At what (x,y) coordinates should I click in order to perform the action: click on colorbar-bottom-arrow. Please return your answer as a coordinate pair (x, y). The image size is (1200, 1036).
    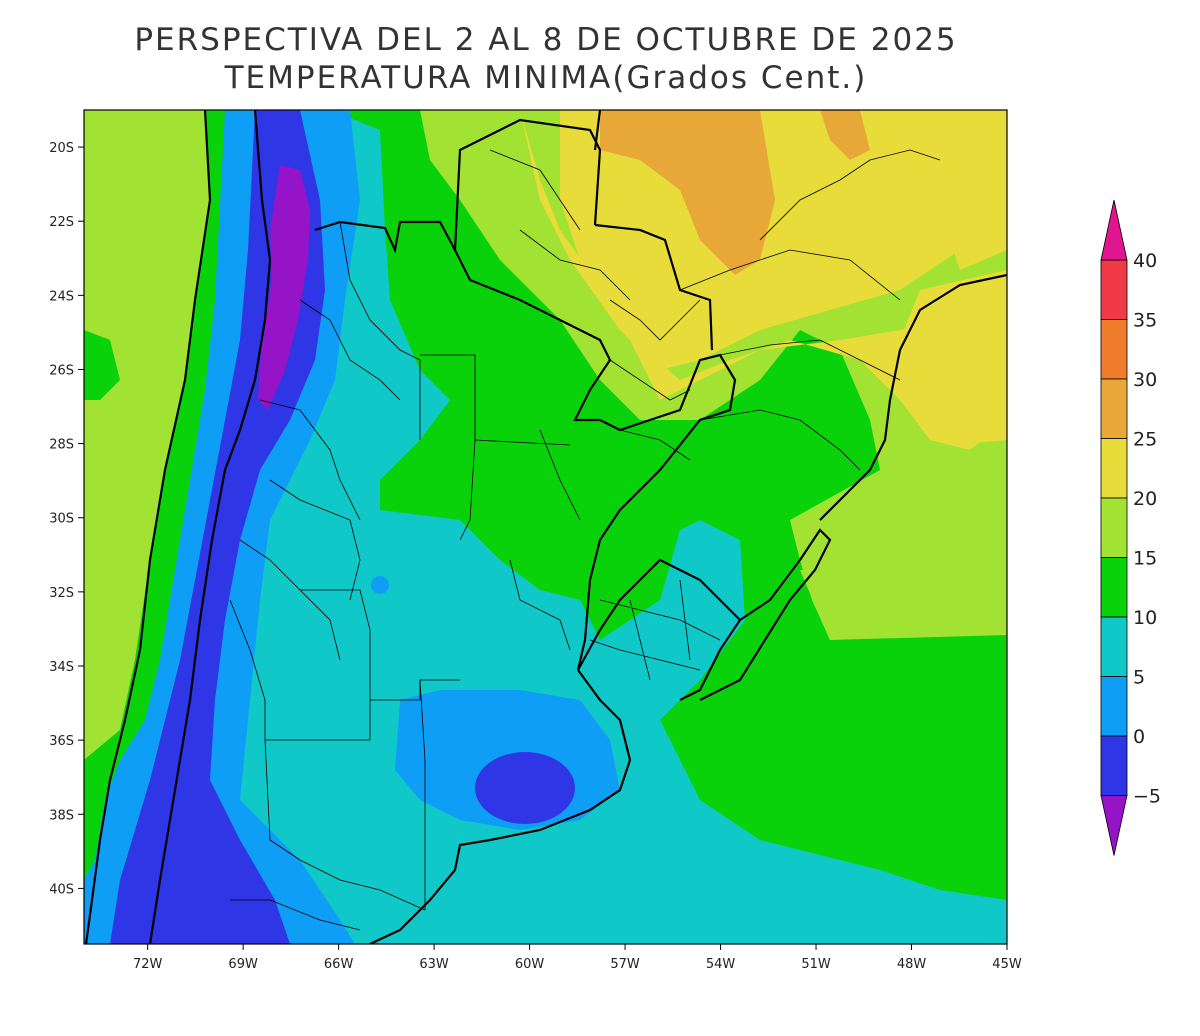
    Looking at the image, I should click on (1114, 825).